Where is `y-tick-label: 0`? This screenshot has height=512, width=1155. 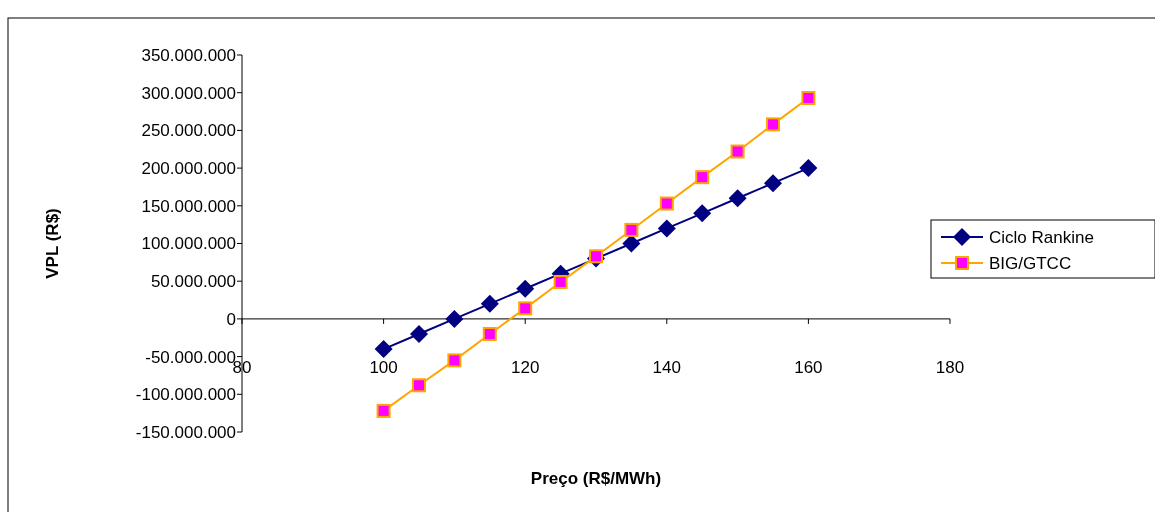 y-tick-label: 0 is located at coordinates (231, 319).